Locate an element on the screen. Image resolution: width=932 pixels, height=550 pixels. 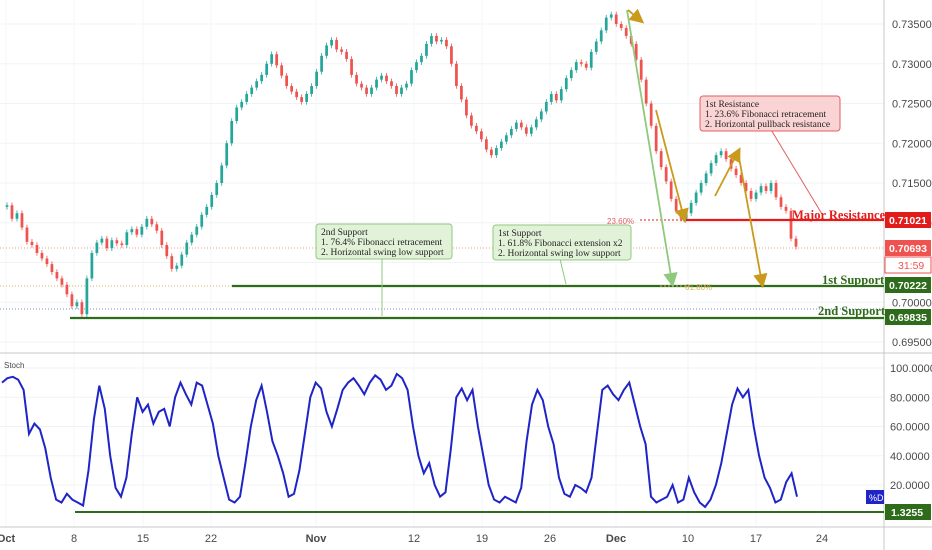
current-price-tag: 0.70693 is located at coordinates (908, 248).